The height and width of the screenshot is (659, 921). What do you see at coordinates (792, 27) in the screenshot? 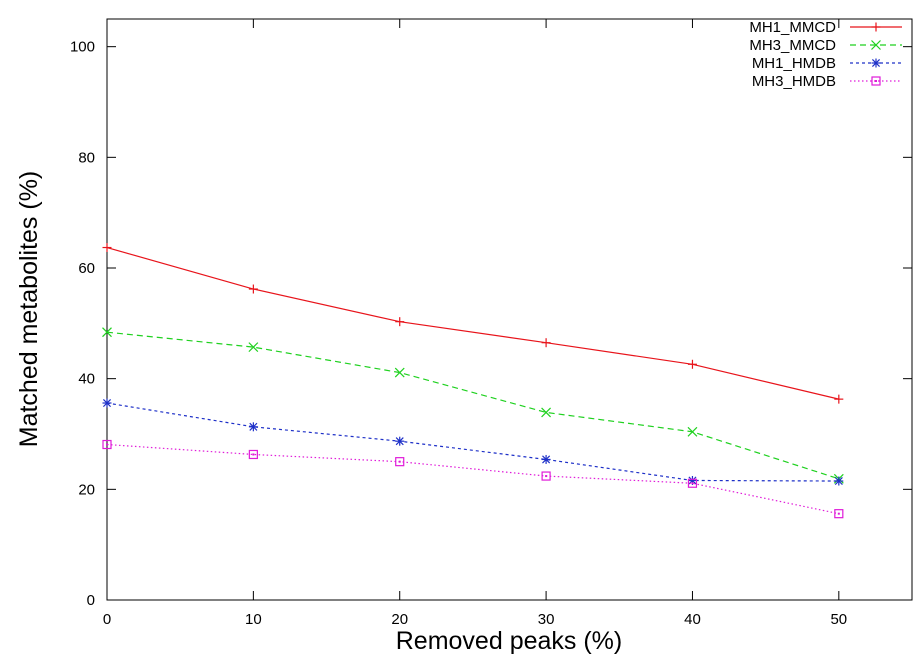
I see `legend-label: MH1_MMCD` at bounding box center [792, 27].